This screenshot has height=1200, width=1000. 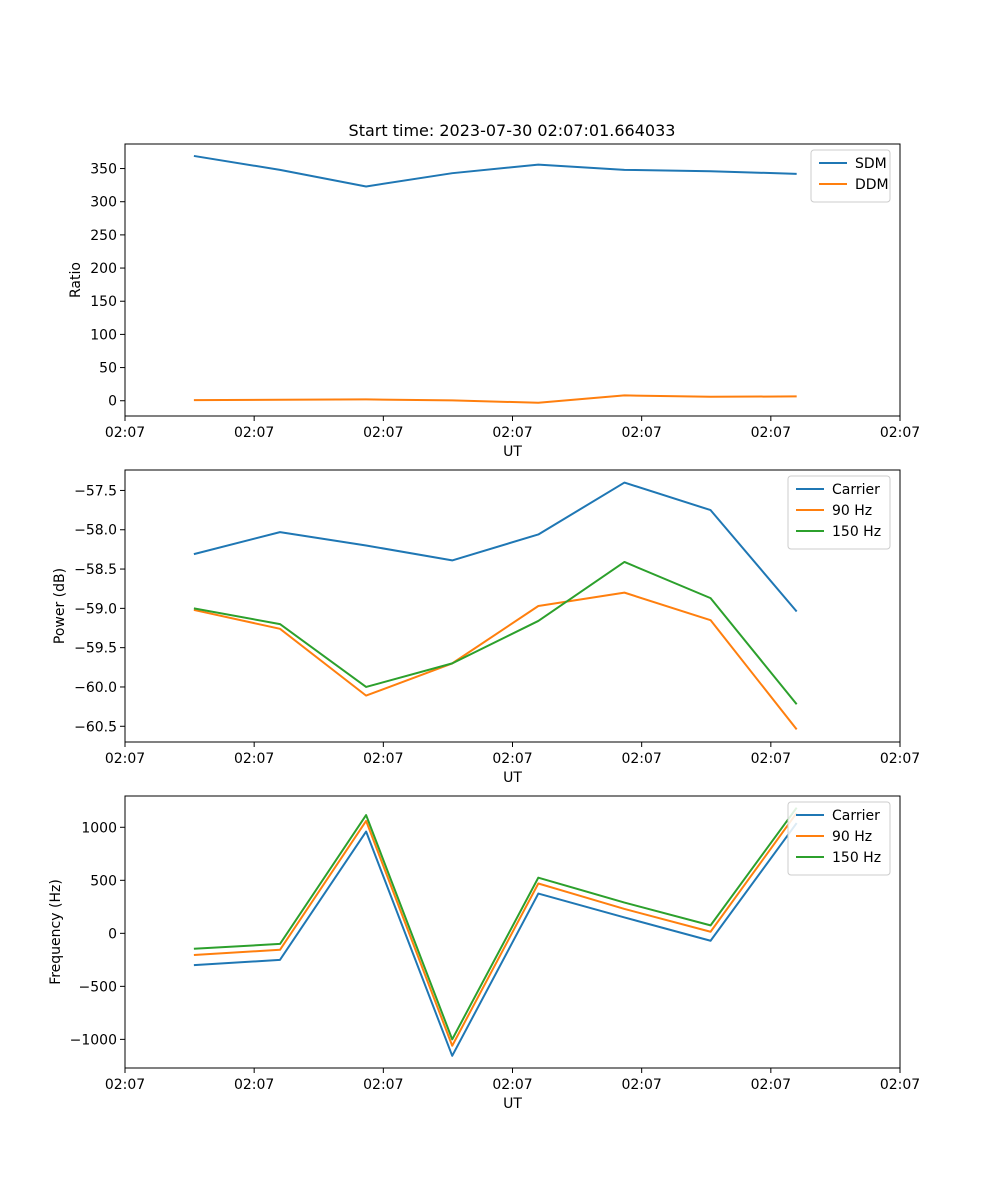 What do you see at coordinates (103, 302) in the screenshot?
I see `y-tick-label: 150` at bounding box center [103, 302].